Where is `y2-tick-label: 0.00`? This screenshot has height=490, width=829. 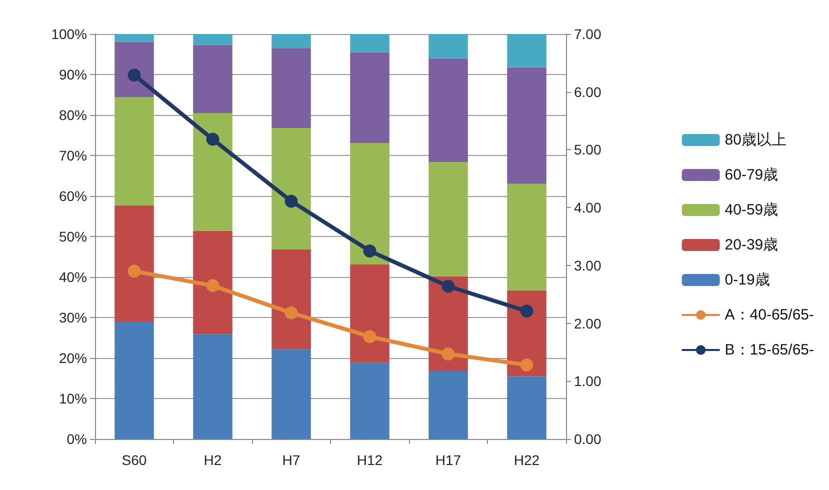 y2-tick-label: 0.00 is located at coordinates (588, 439).